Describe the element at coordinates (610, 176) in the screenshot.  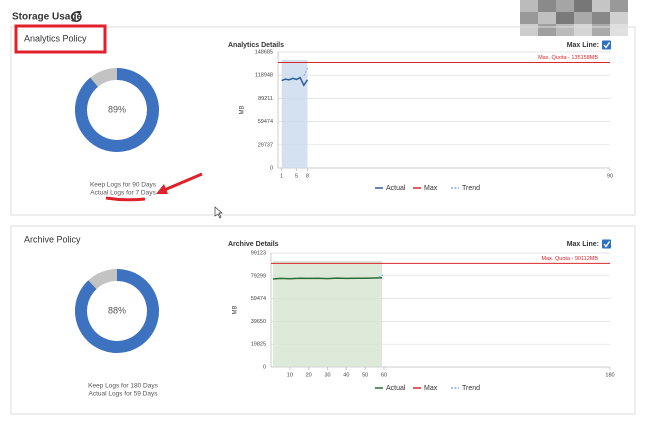
I see `x-tick-label: 90` at that location.